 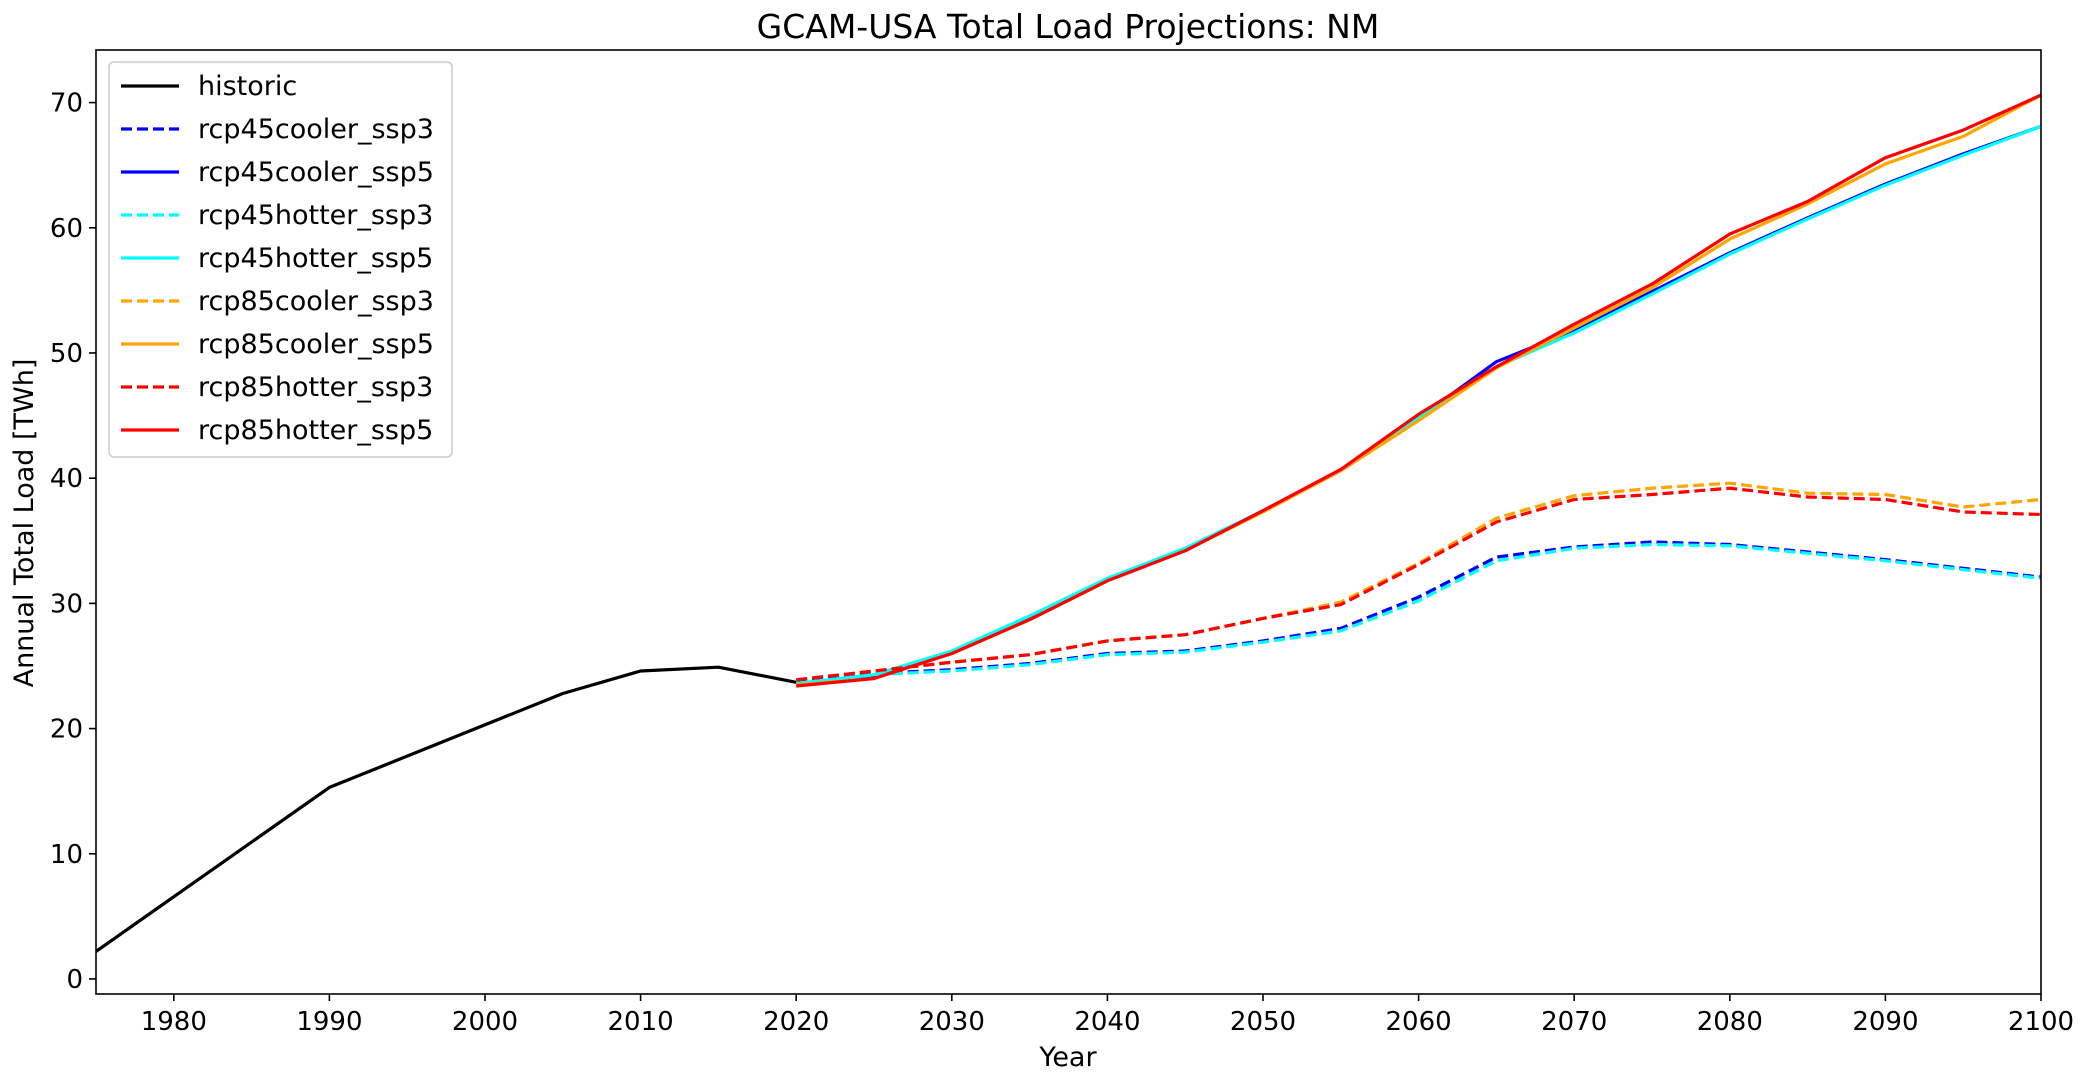 I want to click on legend-label-rcp85hotter_ssp3: rcp85hotter_ssp3, so click(x=315, y=387).